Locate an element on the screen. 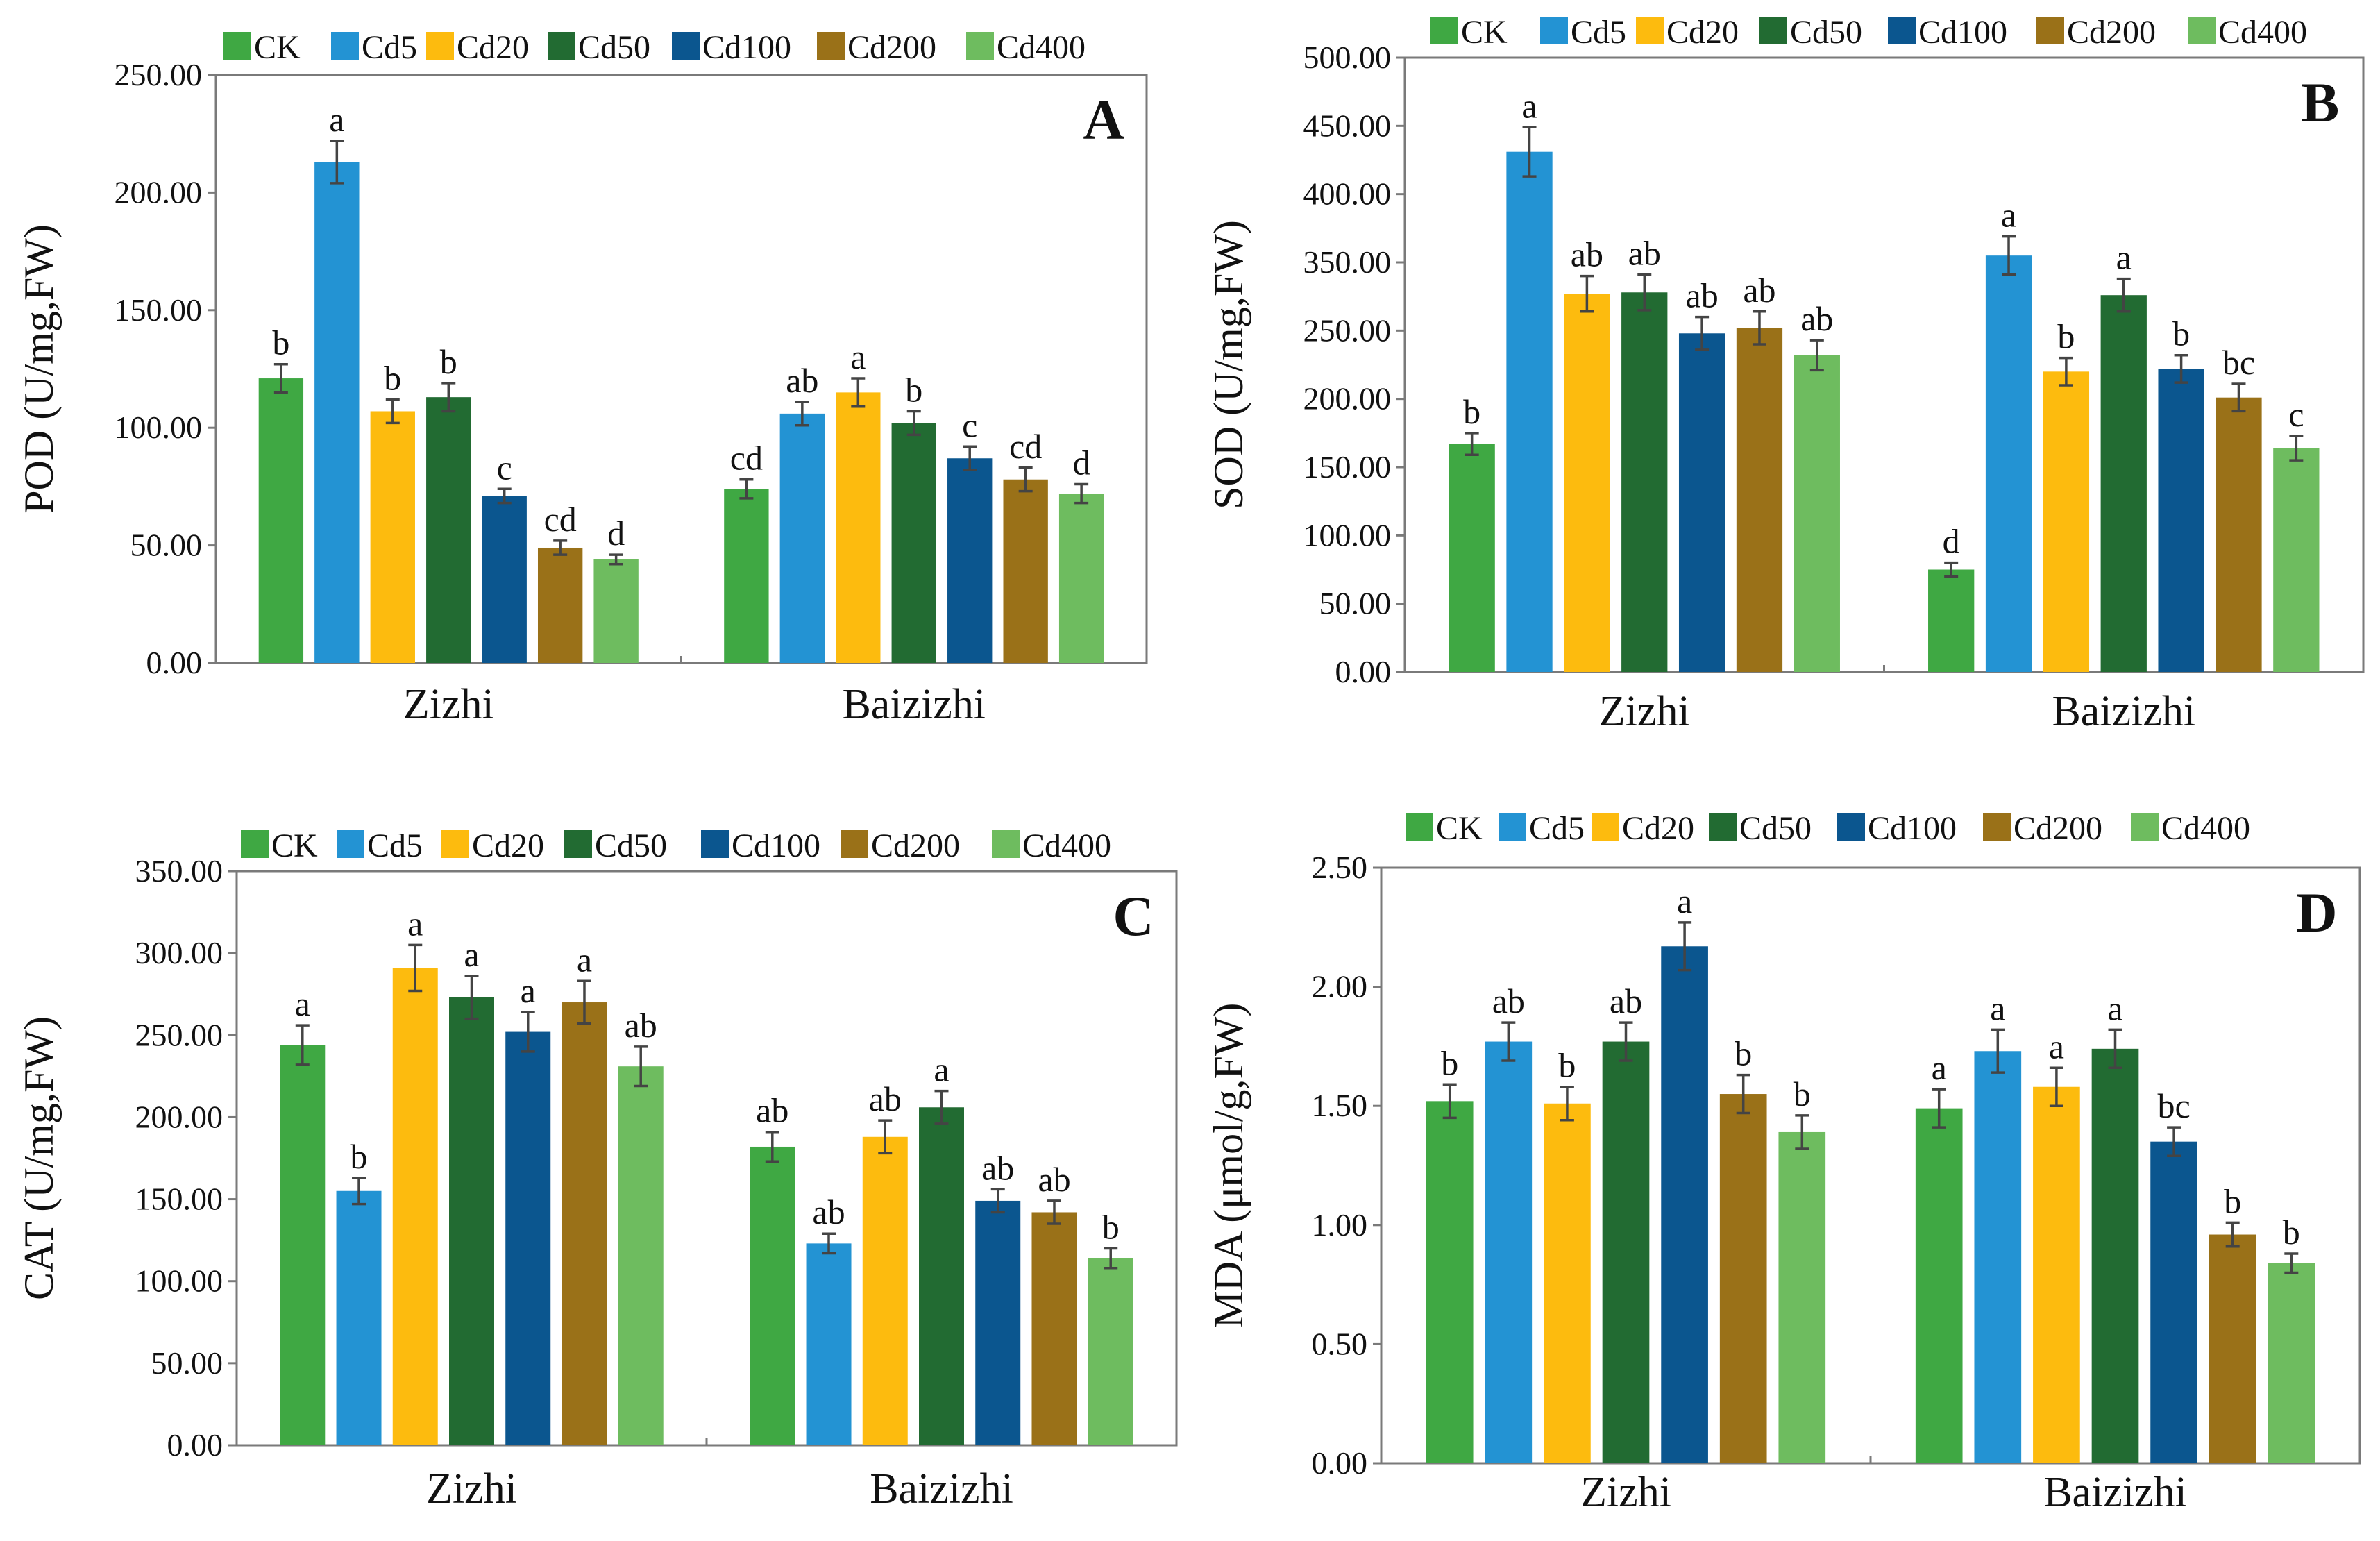  legend-label-cd20: Cd20 is located at coordinates (508, 845).